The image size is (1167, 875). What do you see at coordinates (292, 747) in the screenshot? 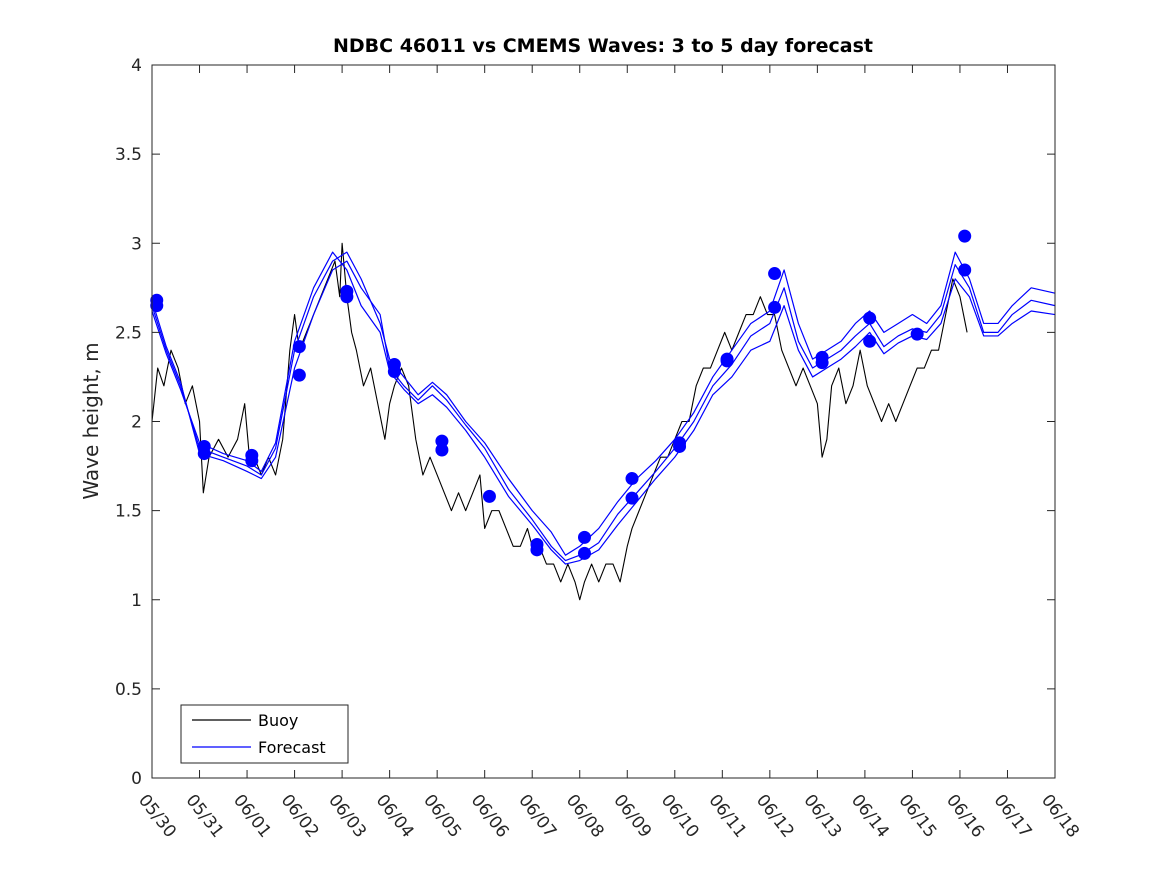
I see `legend-label-forecast: Forecast` at bounding box center [292, 747].